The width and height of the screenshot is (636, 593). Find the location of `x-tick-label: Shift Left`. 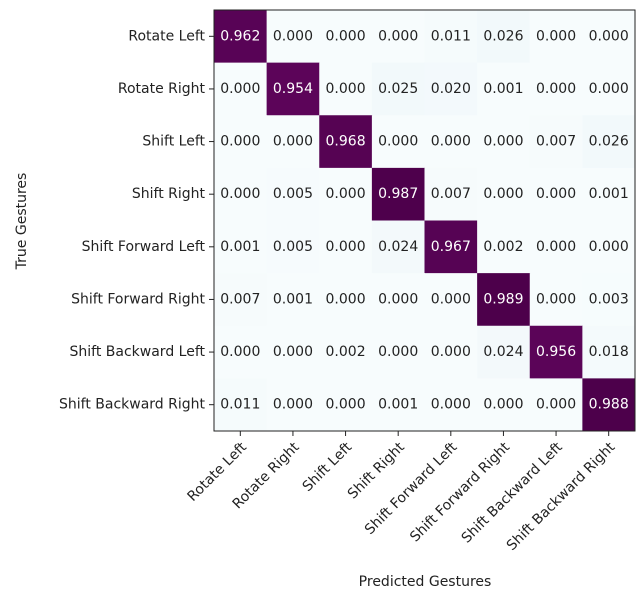

x-tick-label: Shift Left is located at coordinates (328, 467).